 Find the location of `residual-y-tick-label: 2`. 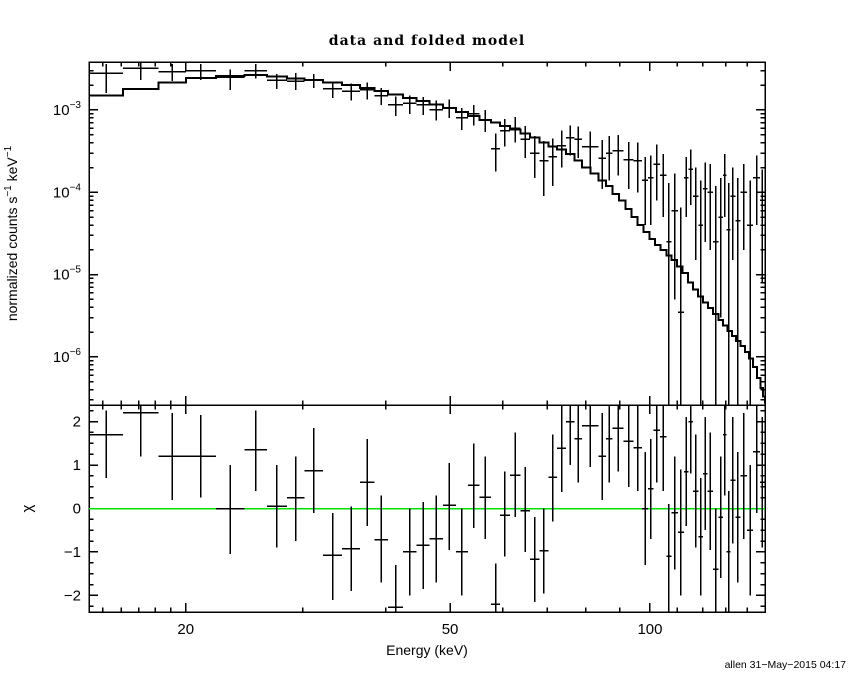

residual-y-tick-label: 2 is located at coordinates (77, 422).